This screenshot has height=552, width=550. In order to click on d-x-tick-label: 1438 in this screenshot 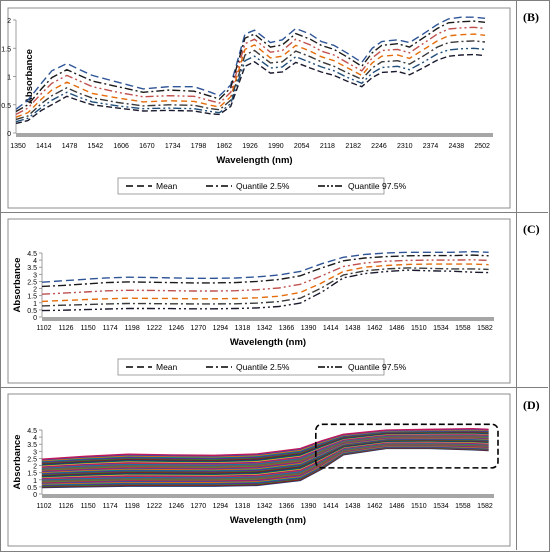, I will do `click(353, 506)`.